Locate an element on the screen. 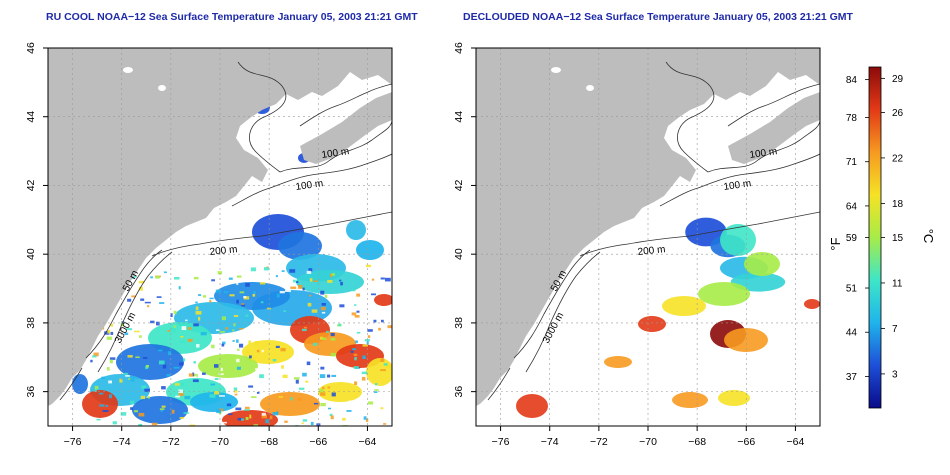 The height and width of the screenshot is (475, 950). lon-tick-label: −70 is located at coordinates (648, 442).